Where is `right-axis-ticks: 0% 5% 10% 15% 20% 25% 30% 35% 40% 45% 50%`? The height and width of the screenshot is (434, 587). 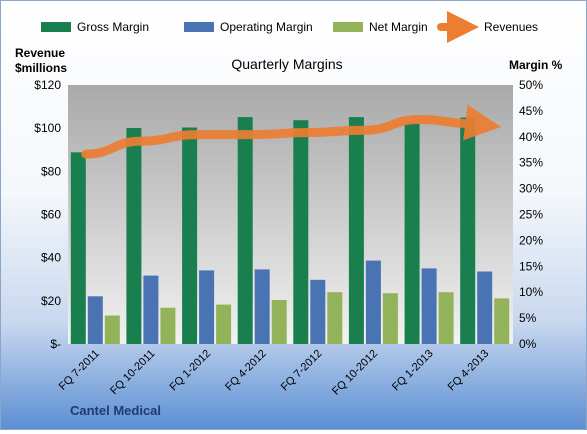 right-axis-ticks: 0% 5% 10% 15% 20% 25% 30% 35% 40% 45% 50% is located at coordinates (531, 214).